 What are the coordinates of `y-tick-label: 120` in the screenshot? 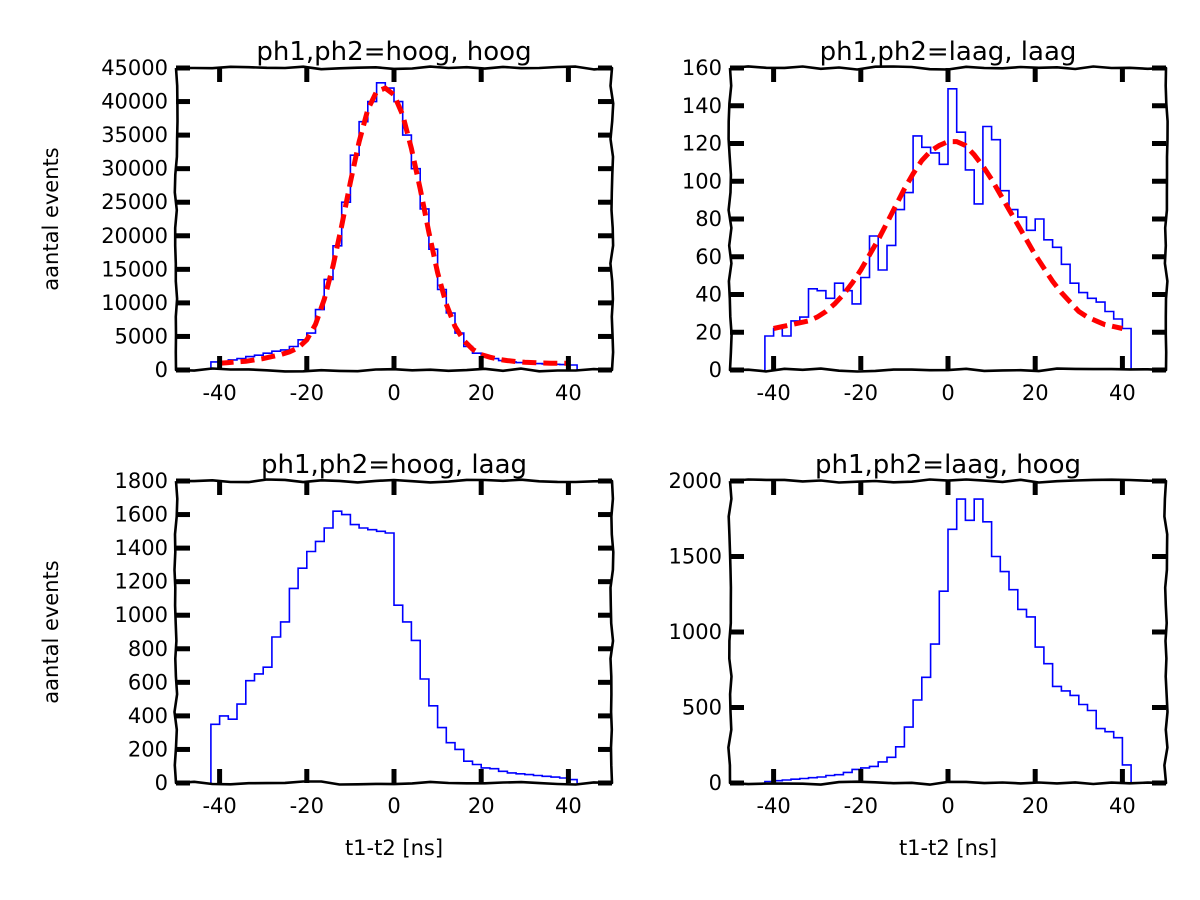 It's located at (702, 144).